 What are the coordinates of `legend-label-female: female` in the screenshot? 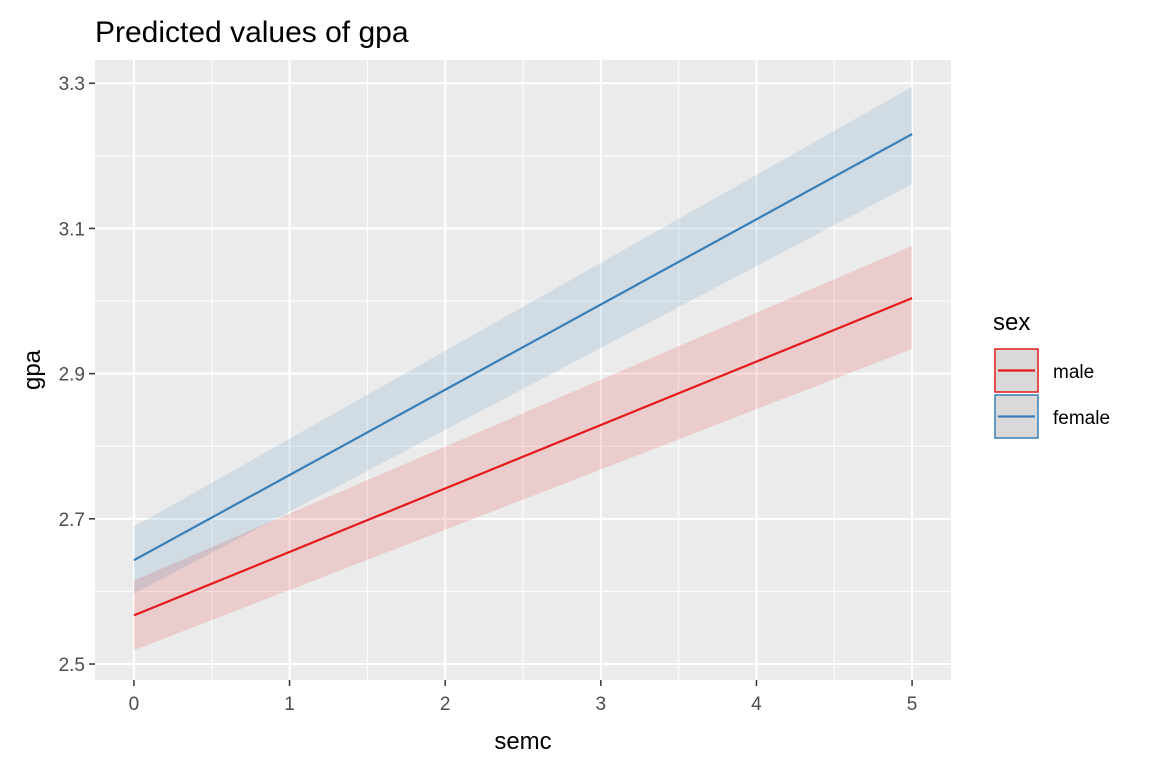 It's located at (1081, 418).